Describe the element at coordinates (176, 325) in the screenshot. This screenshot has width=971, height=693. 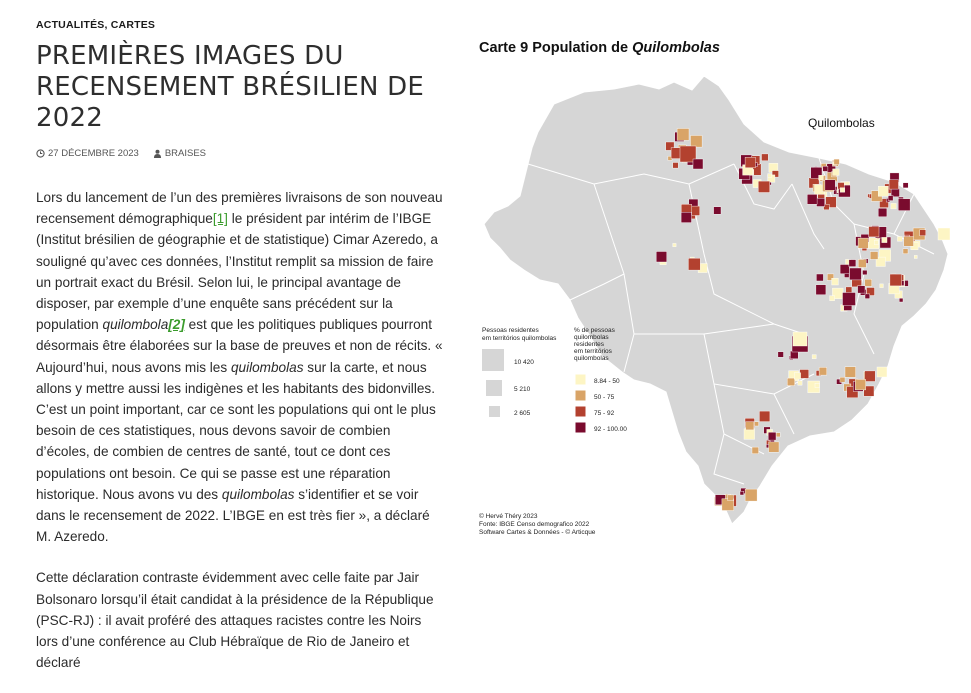
I see `footnote-link-2: [2]` at that location.